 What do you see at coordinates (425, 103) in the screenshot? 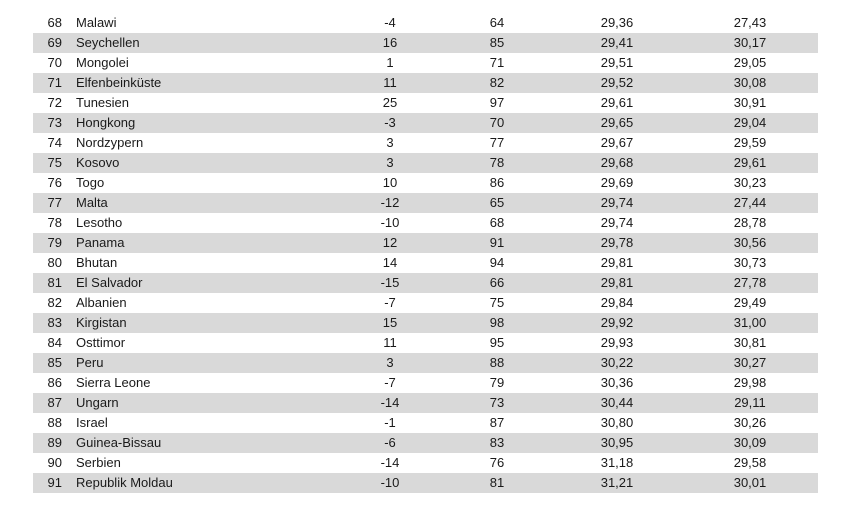
I see `table-row: 72 Tunesien 25 97 29,61 30,91` at bounding box center [425, 103].